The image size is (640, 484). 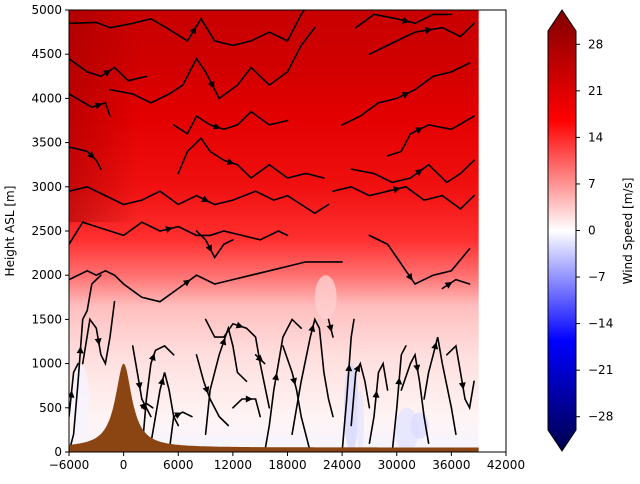 What do you see at coordinates (46, 143) in the screenshot?
I see `y-tick-label: 3500` at bounding box center [46, 143].